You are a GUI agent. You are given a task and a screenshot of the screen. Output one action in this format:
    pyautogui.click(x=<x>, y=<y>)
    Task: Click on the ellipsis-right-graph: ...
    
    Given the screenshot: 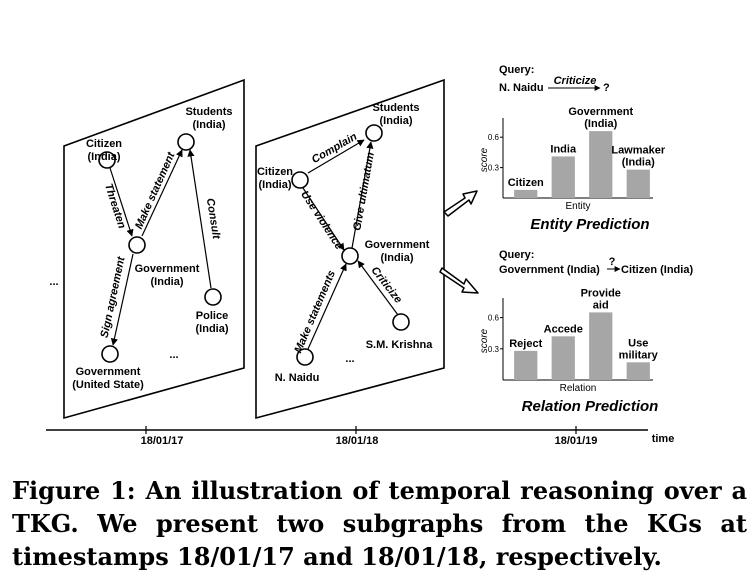 What is the action you would take?
    pyautogui.click(x=349, y=359)
    